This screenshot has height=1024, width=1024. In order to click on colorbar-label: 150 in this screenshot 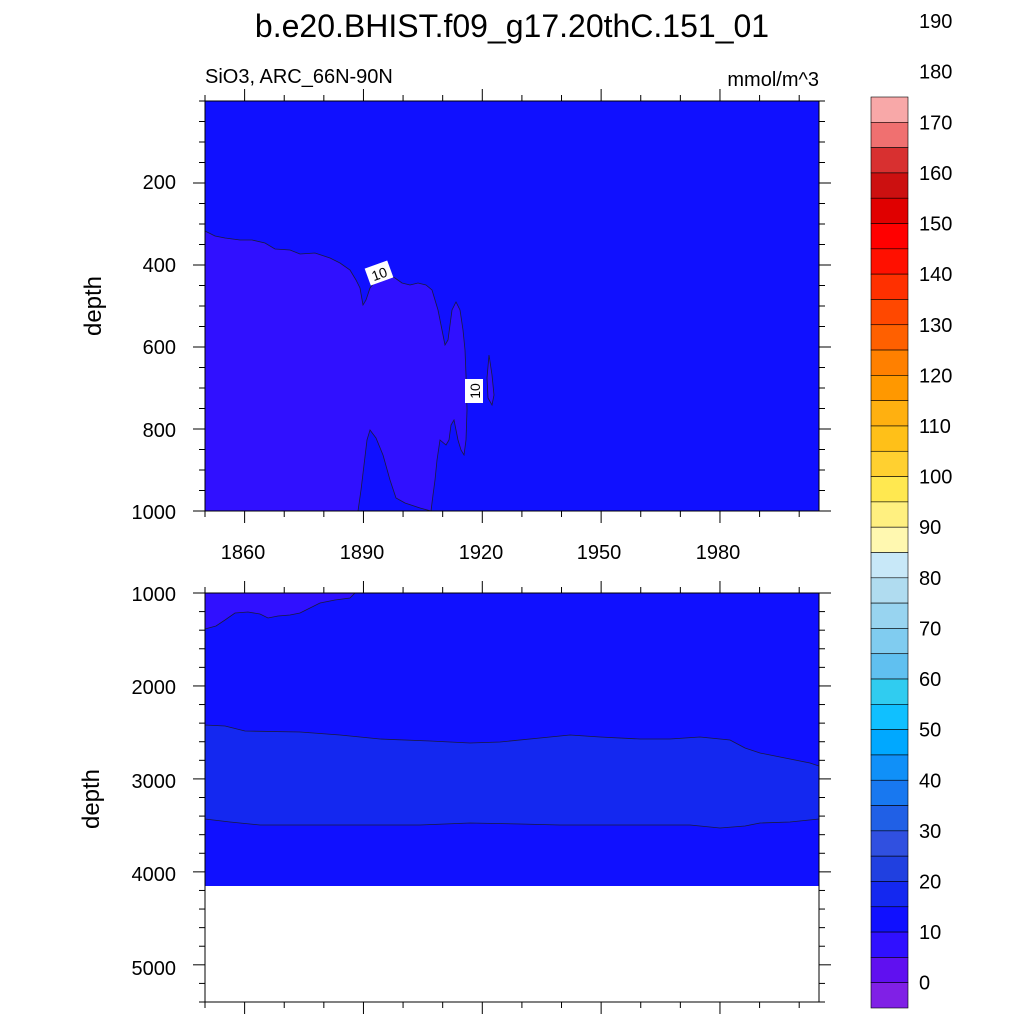, I will do `click(935, 225)`.